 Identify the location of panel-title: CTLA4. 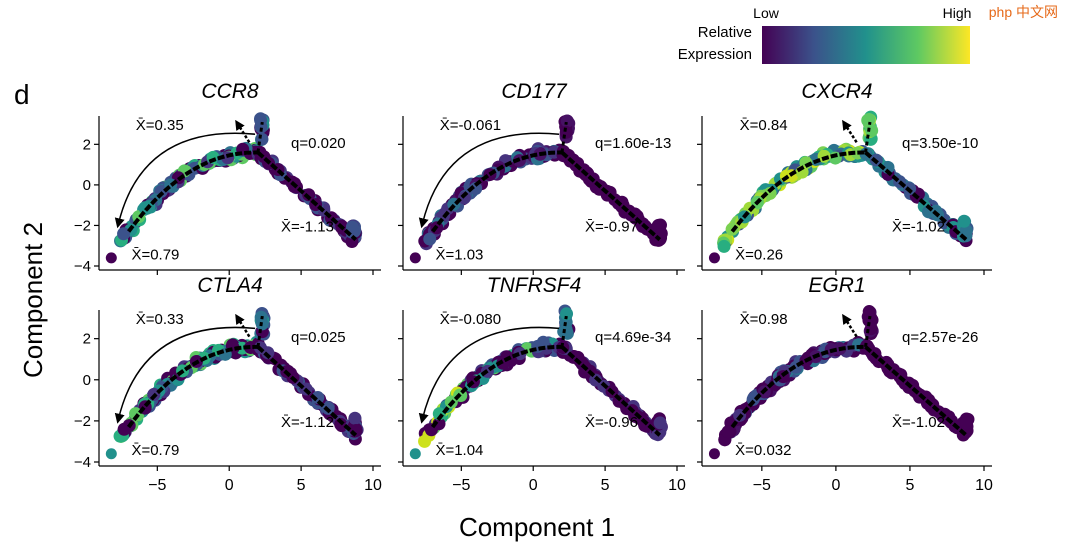
(229, 285).